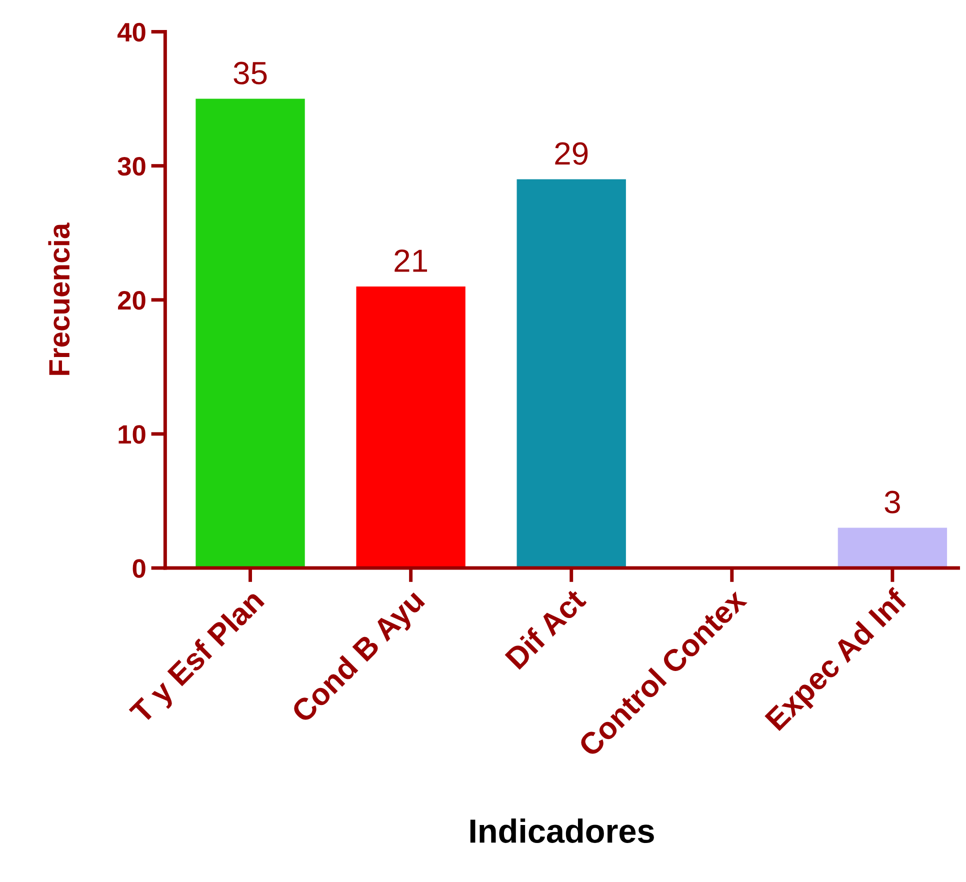 The width and height of the screenshot is (966, 882). What do you see at coordinates (571, 153) in the screenshot?
I see `data-label: 29` at bounding box center [571, 153].